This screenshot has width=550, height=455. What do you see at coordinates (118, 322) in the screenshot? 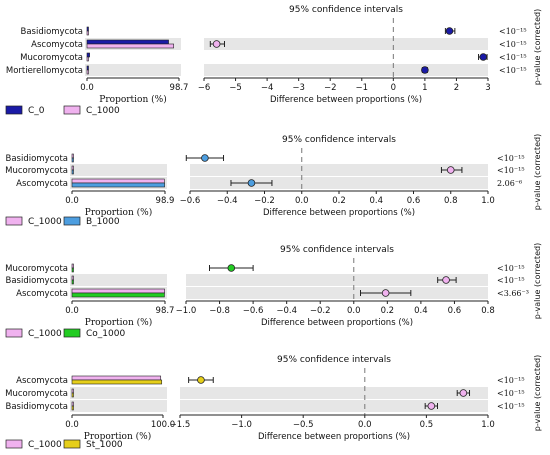
I see `left-axis-label: Proportion (%)` at bounding box center [118, 322].